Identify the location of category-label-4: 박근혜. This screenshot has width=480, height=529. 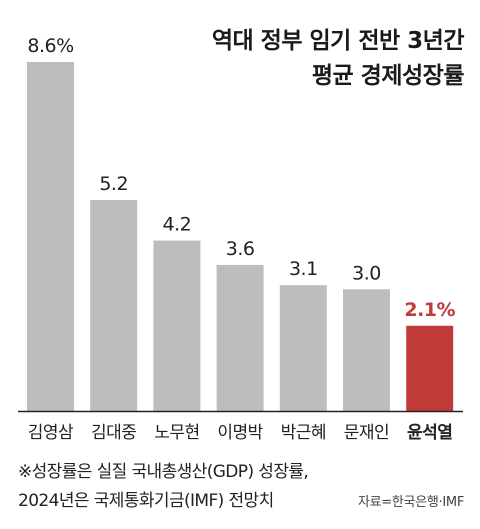
(303, 433).